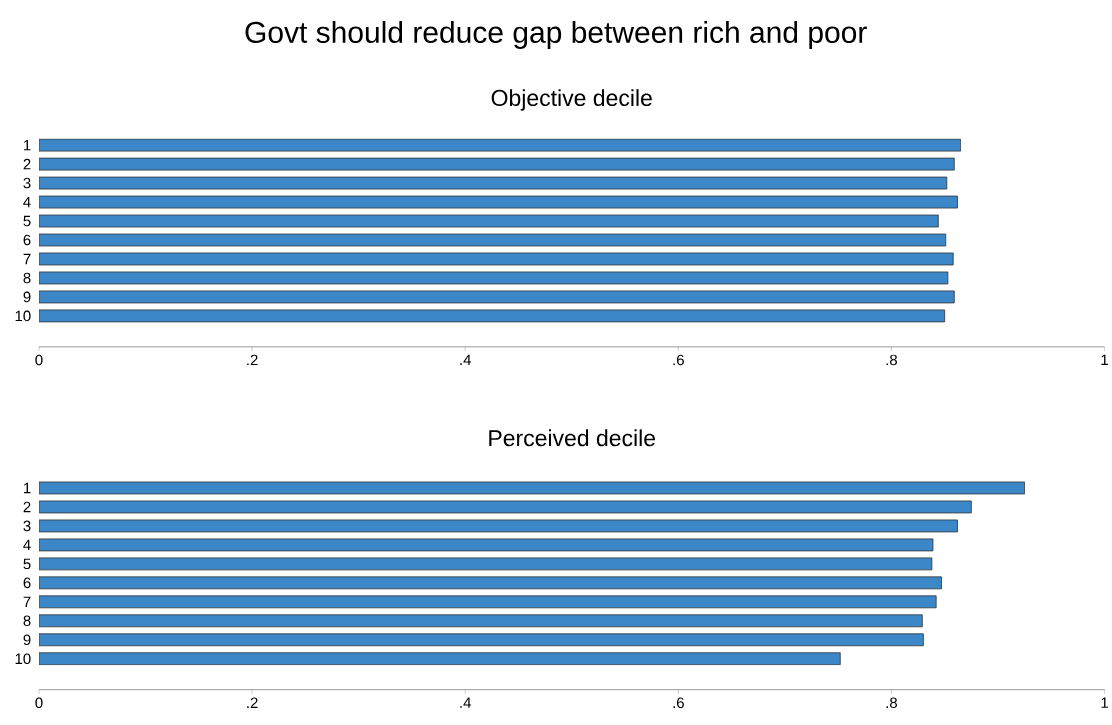 The height and width of the screenshot is (725, 1112). What do you see at coordinates (572, 438) in the screenshot?
I see `chart-subtitle: Perceived decile` at bounding box center [572, 438].